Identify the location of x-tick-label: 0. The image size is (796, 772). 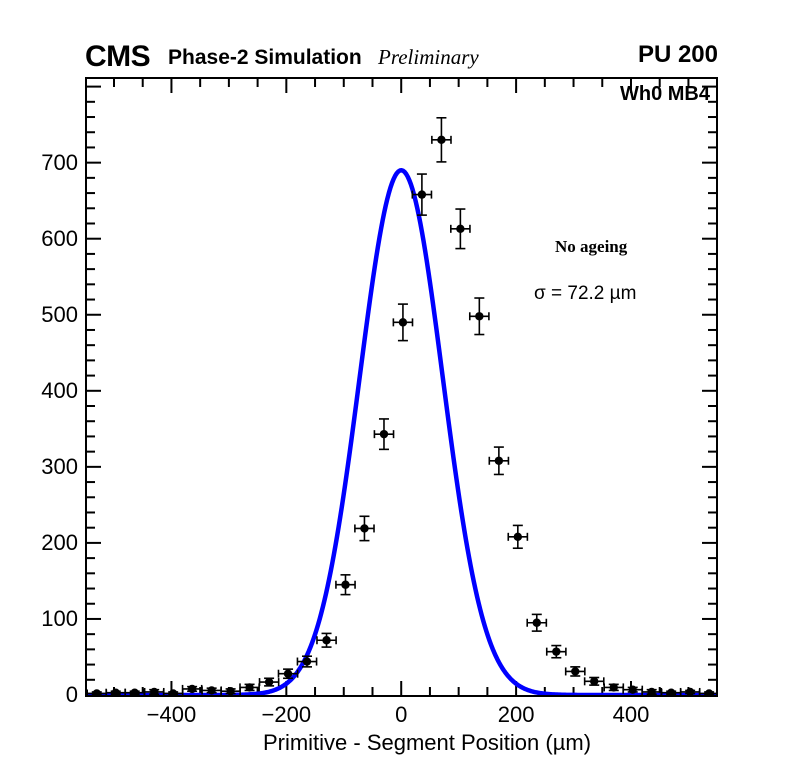
(401, 714).